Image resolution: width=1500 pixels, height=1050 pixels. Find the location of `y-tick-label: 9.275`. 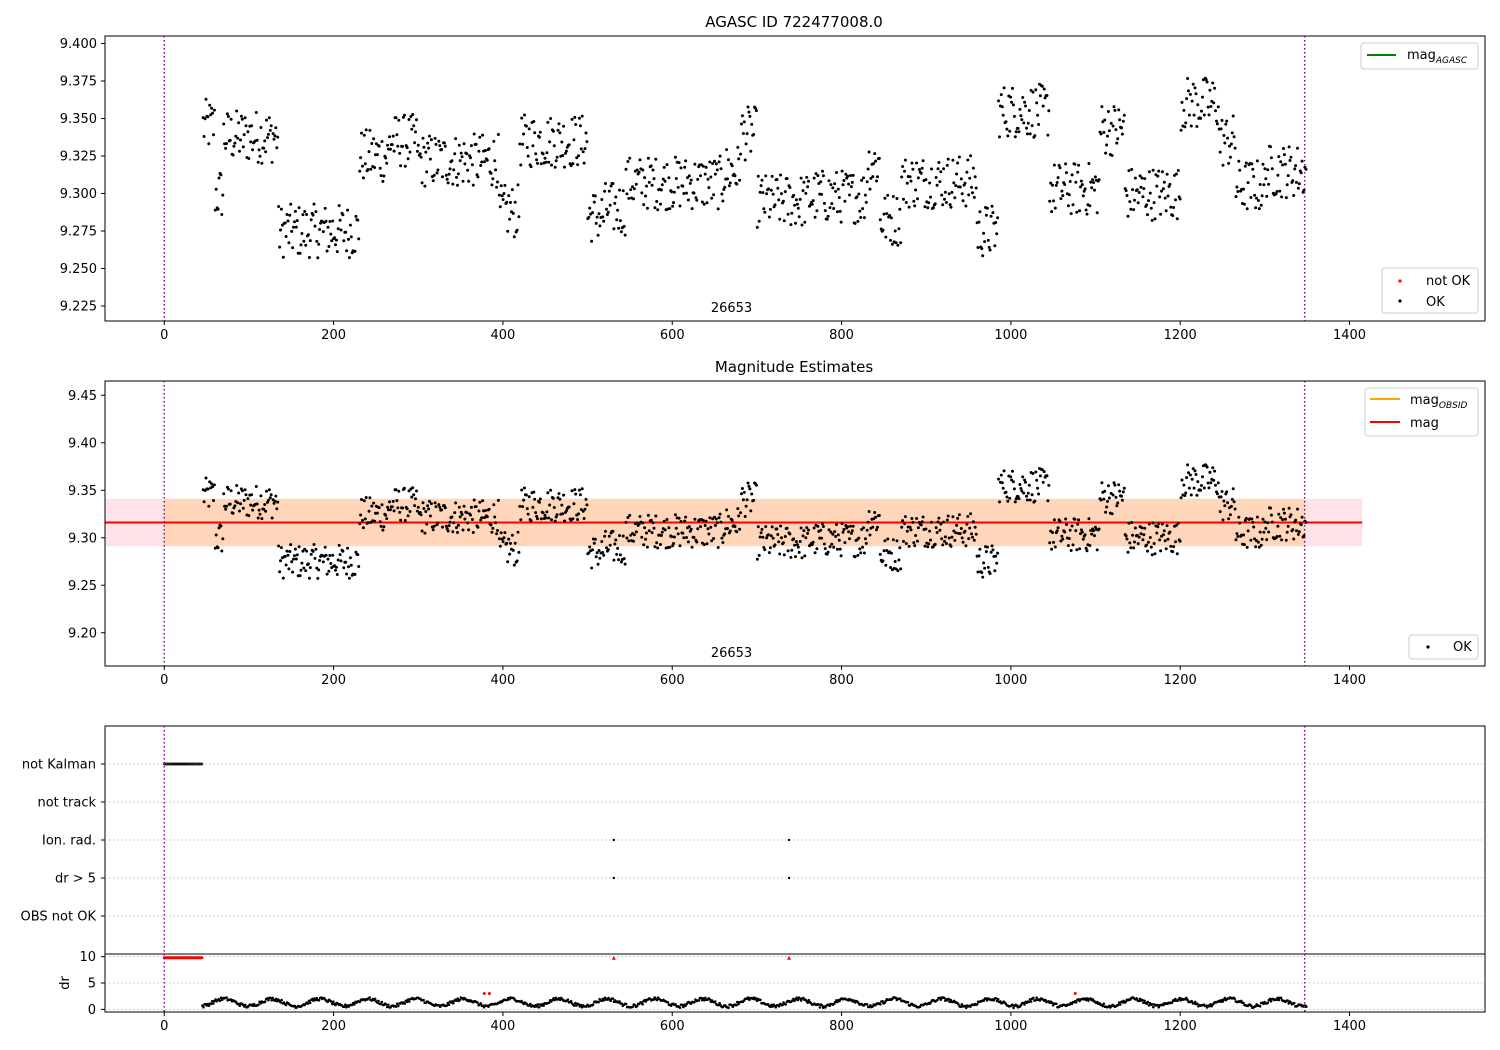

y-tick-label: 9.275 is located at coordinates (78, 232).